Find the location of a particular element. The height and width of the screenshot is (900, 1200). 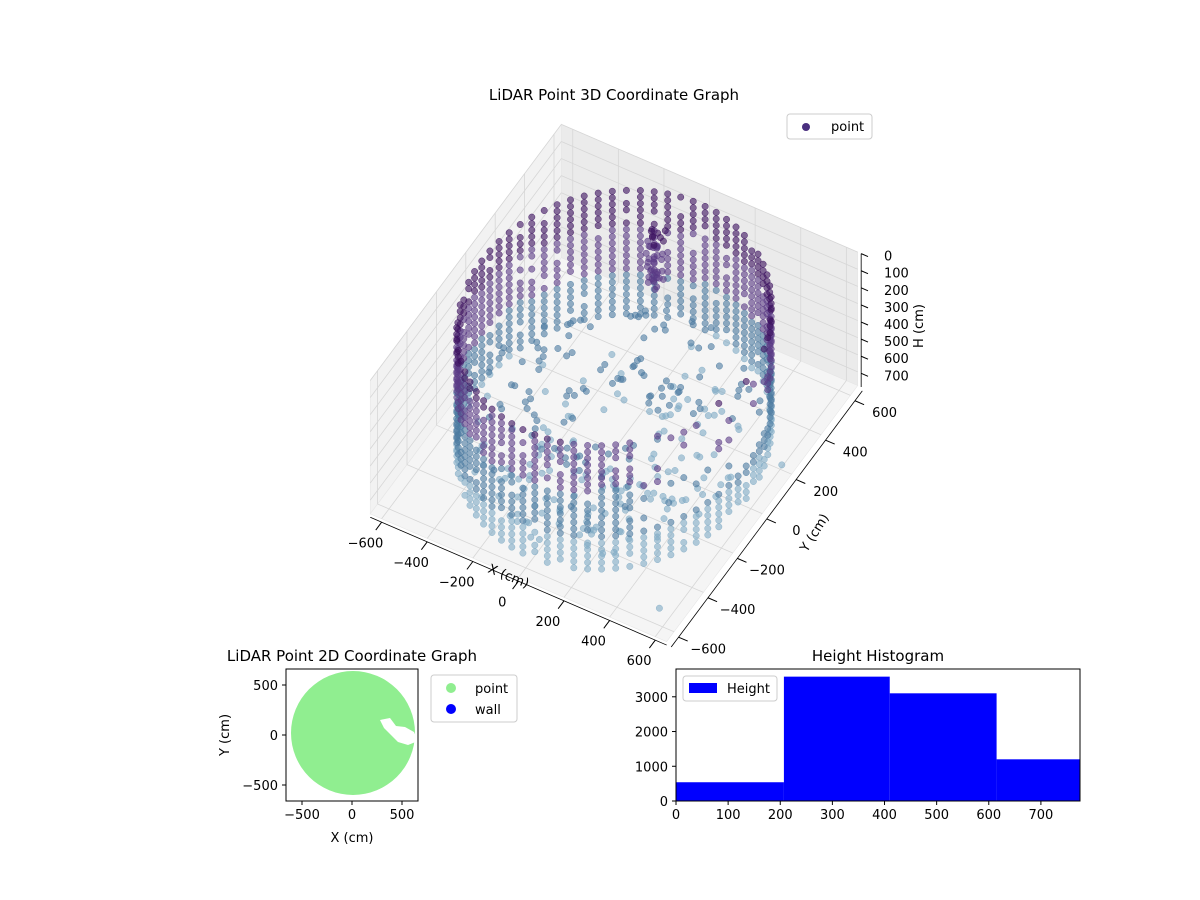

chart-3d-title: LiDAR Point 3D Coordinate Graph is located at coordinates (614, 95).